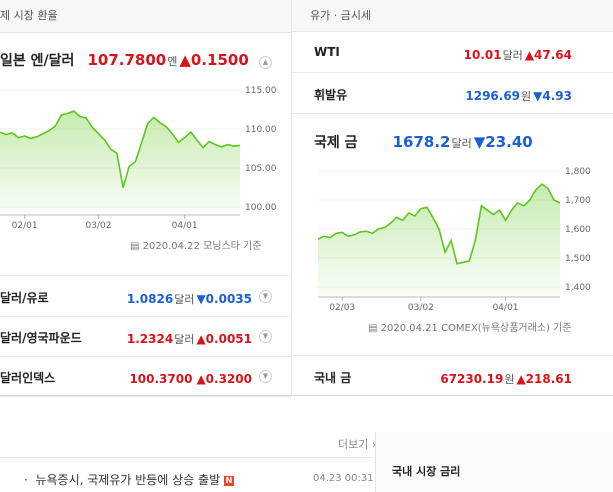  I want to click on quote-name: 국제 금, so click(336, 143).